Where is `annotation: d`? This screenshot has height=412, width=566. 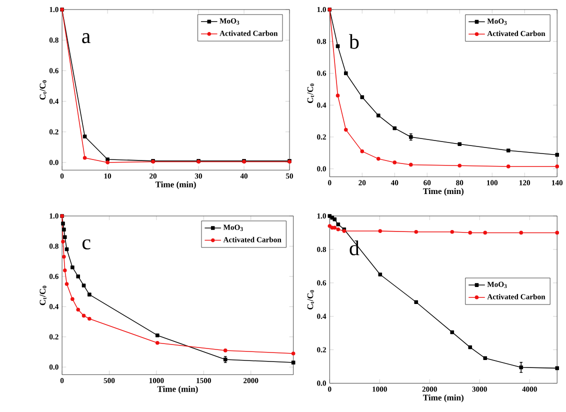 annotation: d is located at coordinates (355, 248).